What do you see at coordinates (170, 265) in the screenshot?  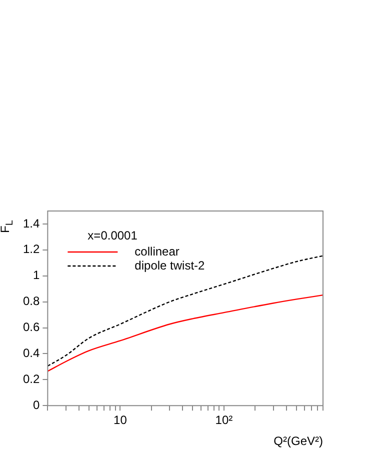 I see `legend-label: dipole twist-2` at bounding box center [170, 265].